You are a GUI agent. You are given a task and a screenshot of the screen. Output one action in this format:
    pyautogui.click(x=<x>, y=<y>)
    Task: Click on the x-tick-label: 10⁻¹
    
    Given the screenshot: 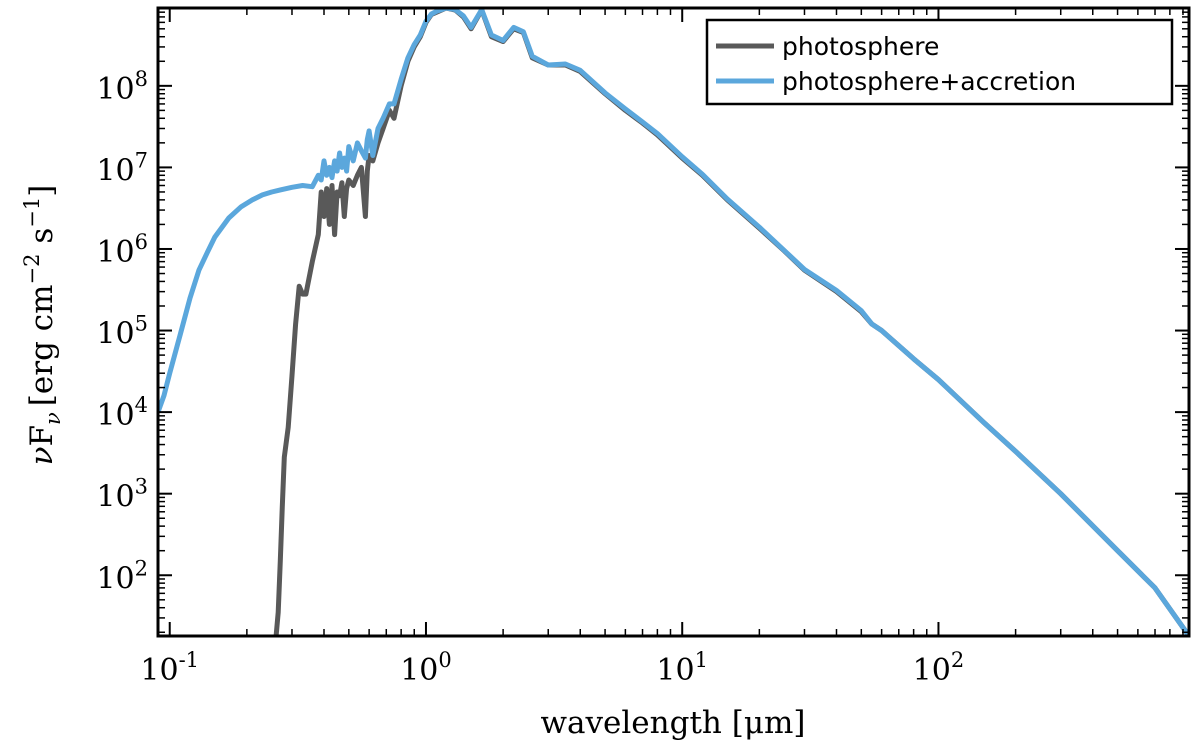 What is the action you would take?
    pyautogui.click(x=169, y=668)
    